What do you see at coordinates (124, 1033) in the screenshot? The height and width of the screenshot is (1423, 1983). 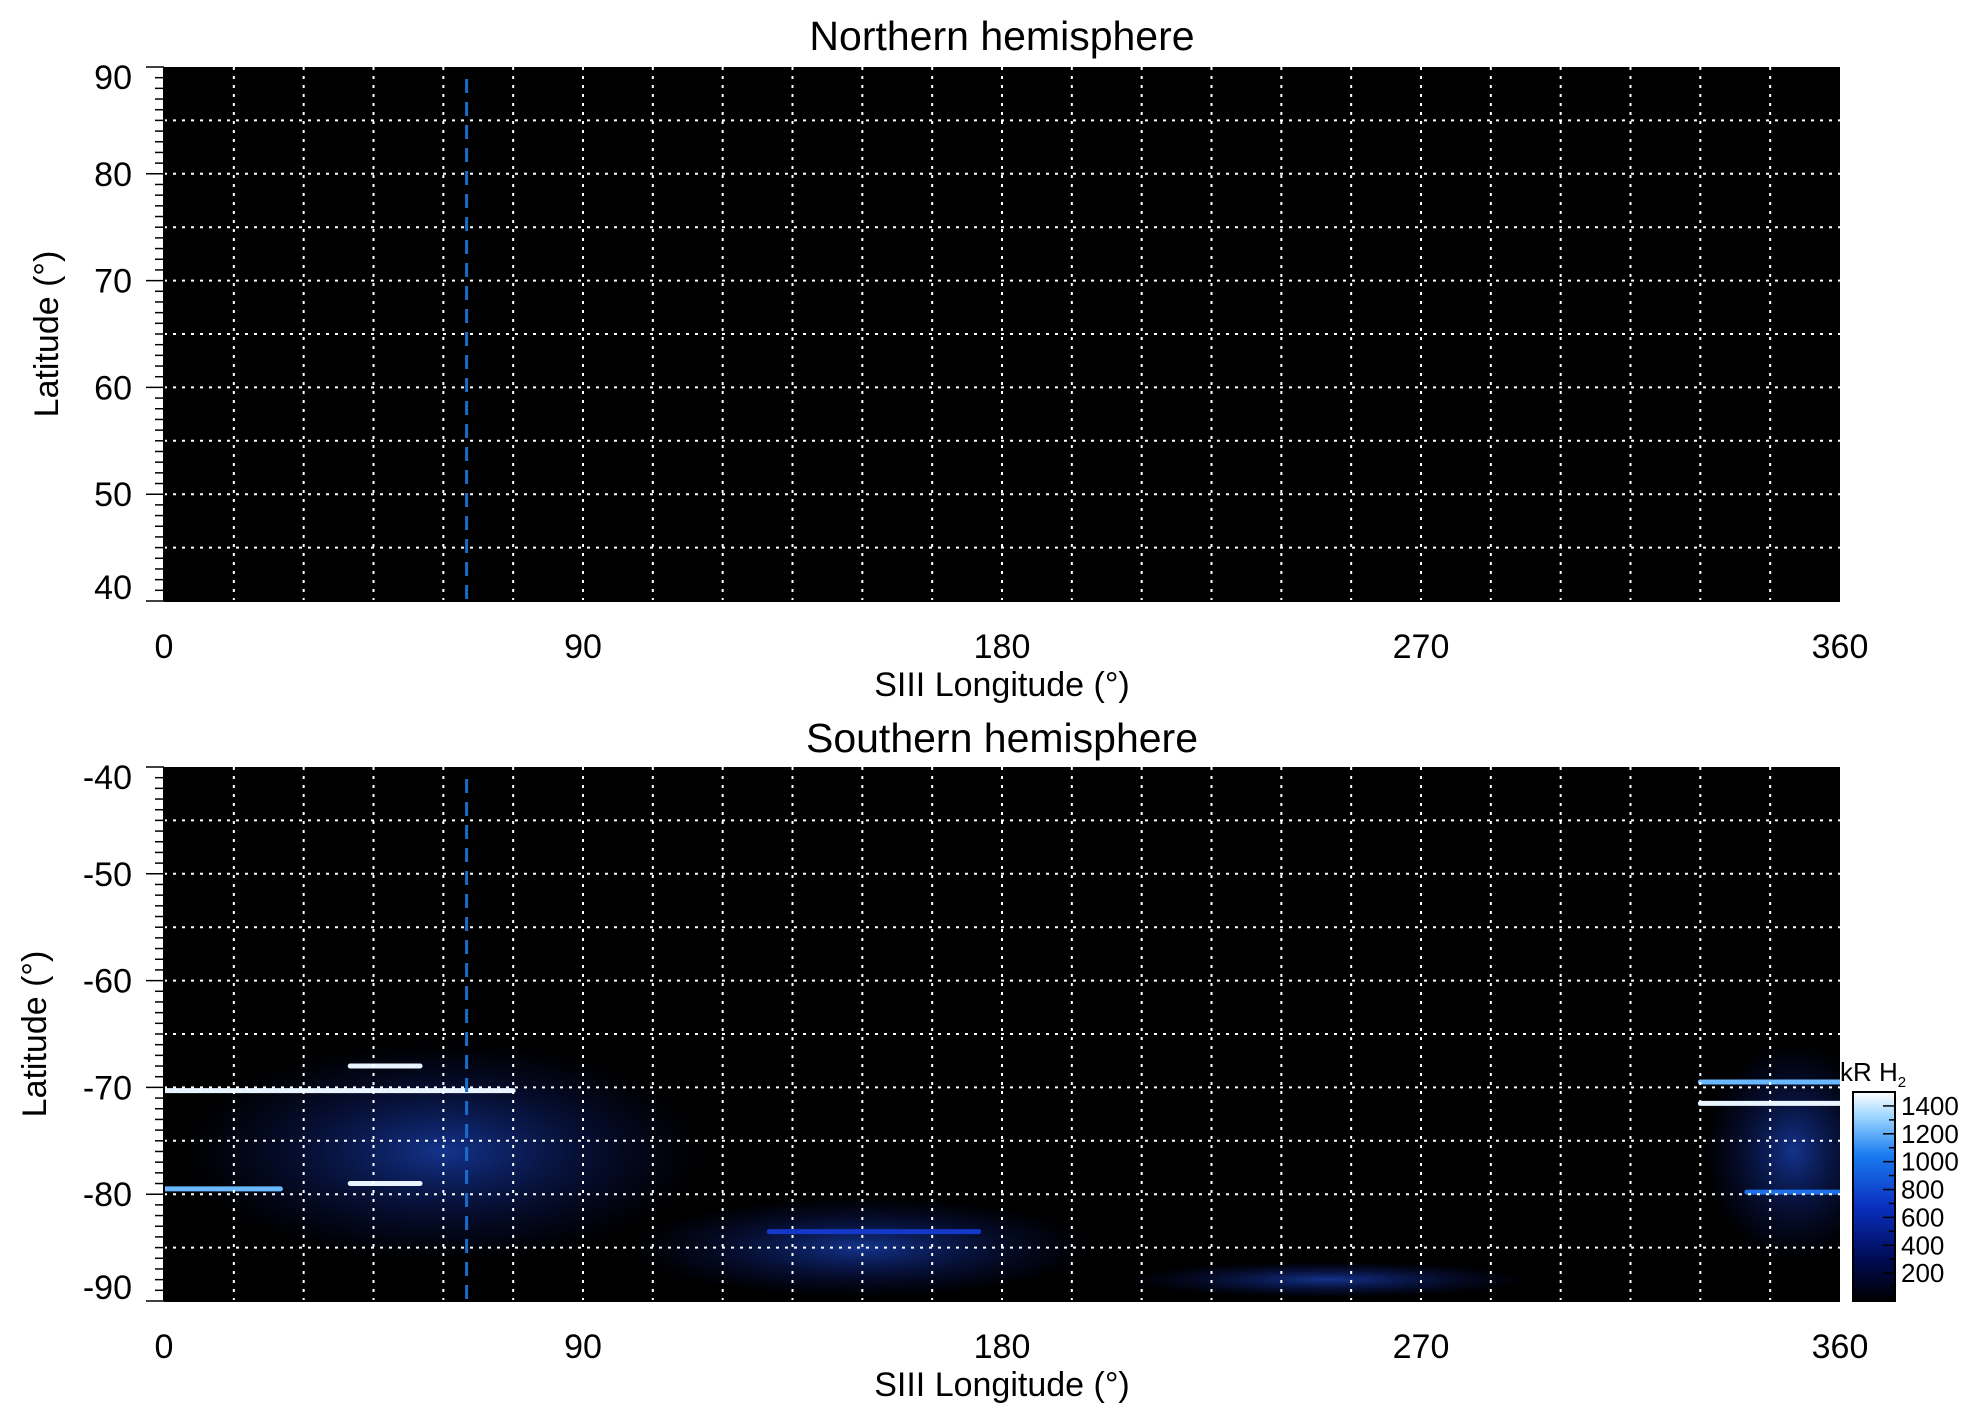 I see `south-y-axis: -40 -50 -60 -70 -80 -90` at bounding box center [124, 1033].